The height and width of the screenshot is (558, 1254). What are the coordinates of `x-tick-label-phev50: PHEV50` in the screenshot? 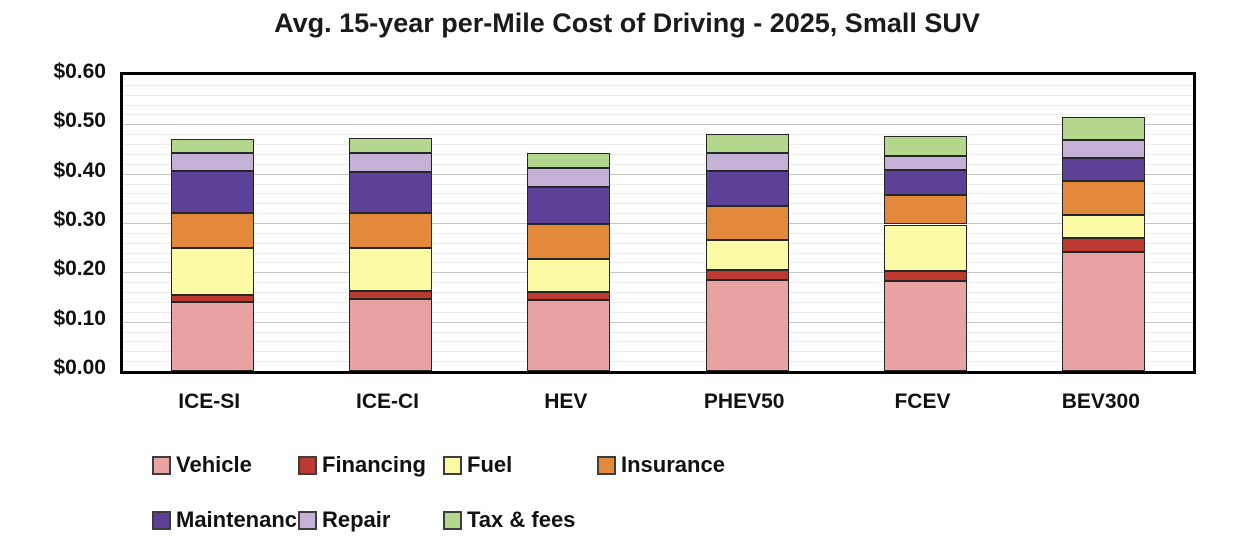 It's located at (744, 401).